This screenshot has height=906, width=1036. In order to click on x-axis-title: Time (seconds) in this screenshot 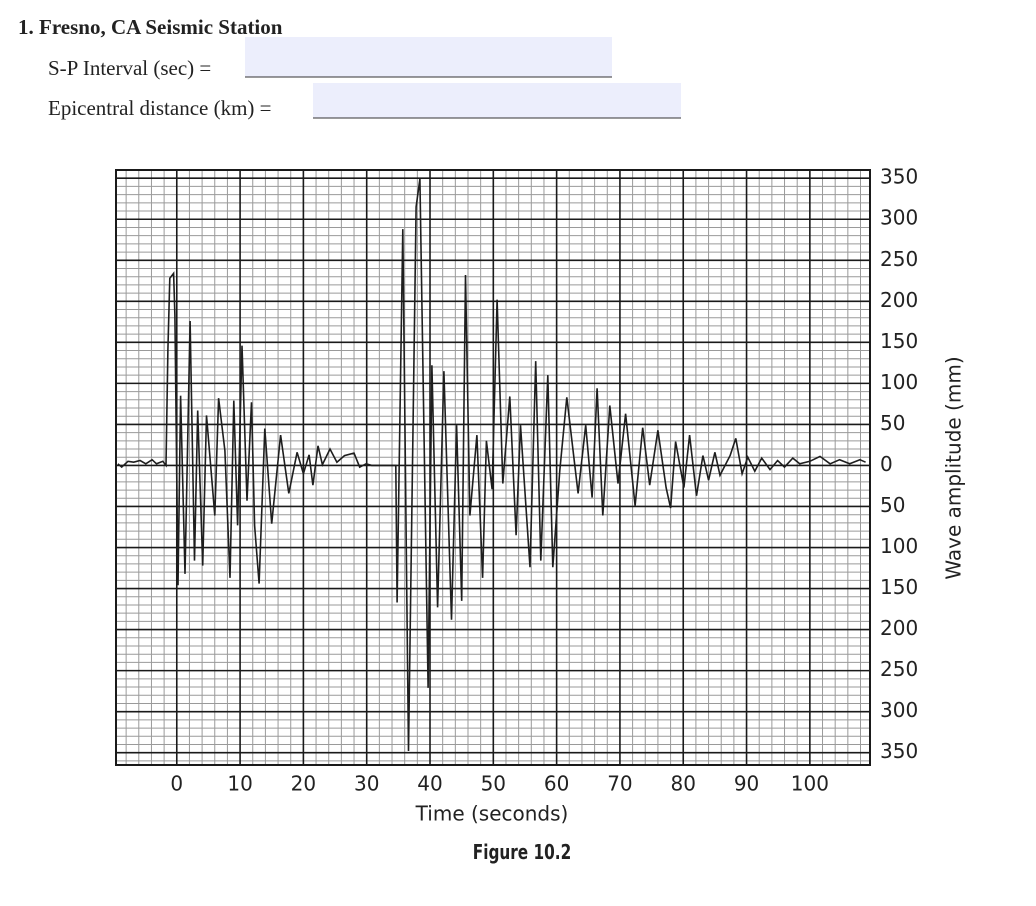, I will do `click(492, 814)`.